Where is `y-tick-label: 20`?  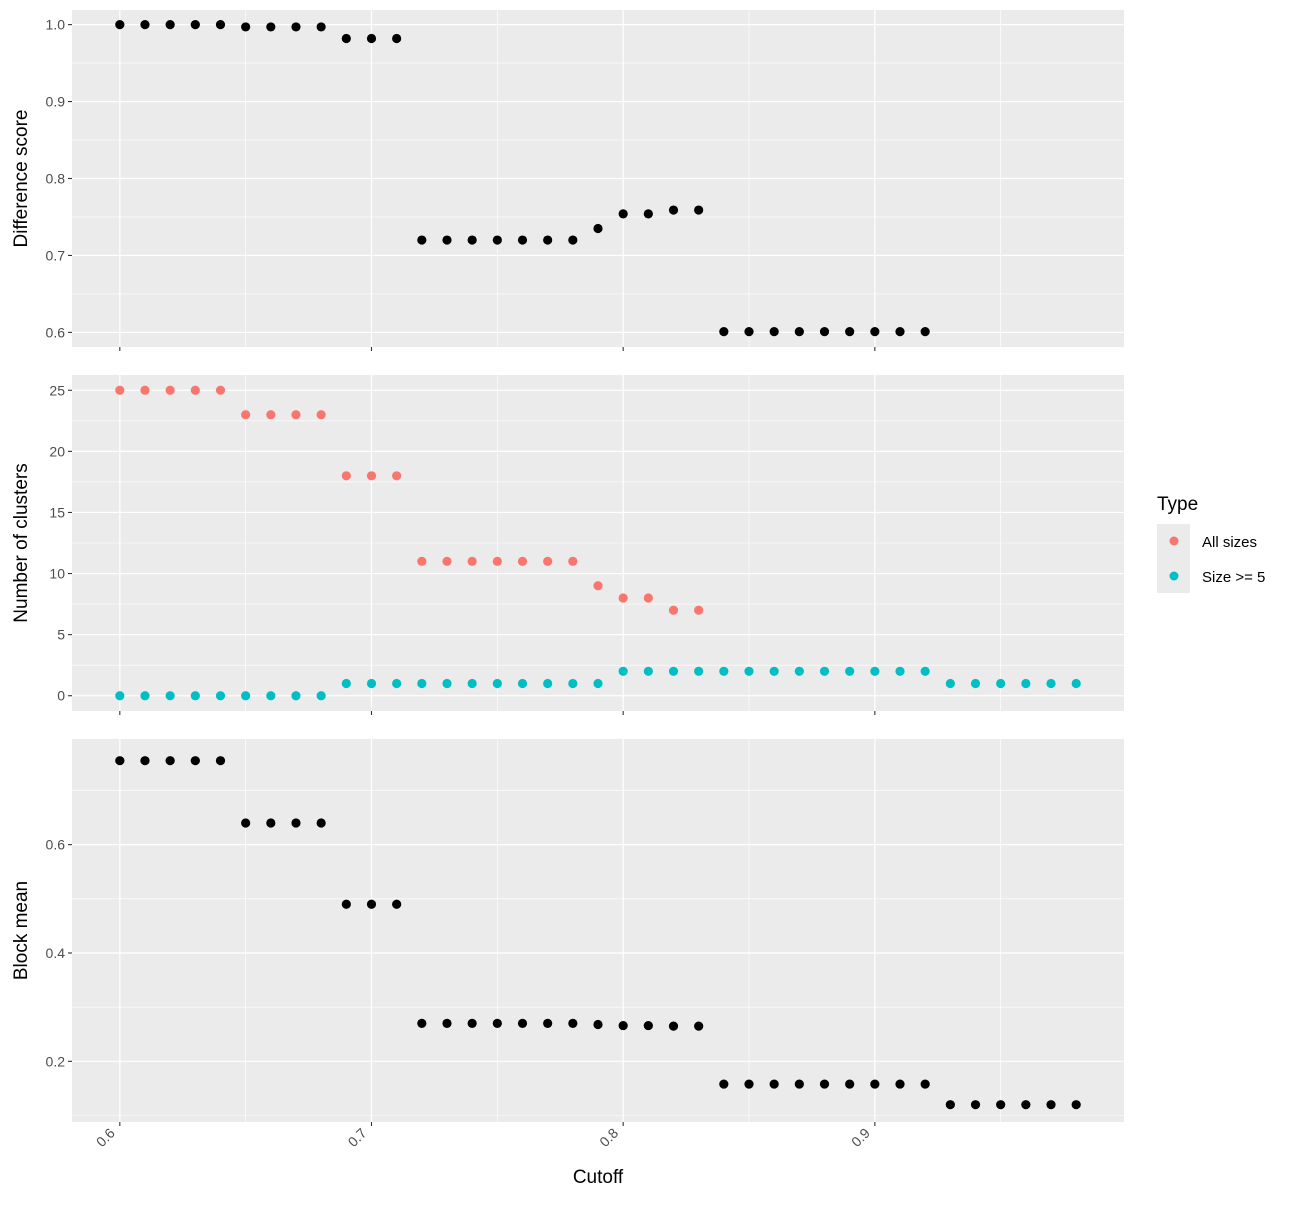 y-tick-label: 20 is located at coordinates (57, 451).